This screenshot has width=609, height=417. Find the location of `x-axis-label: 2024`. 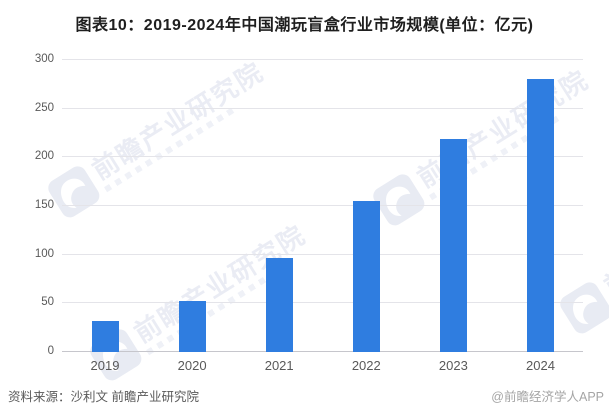

x-axis-label: 2024 is located at coordinates (540, 365).